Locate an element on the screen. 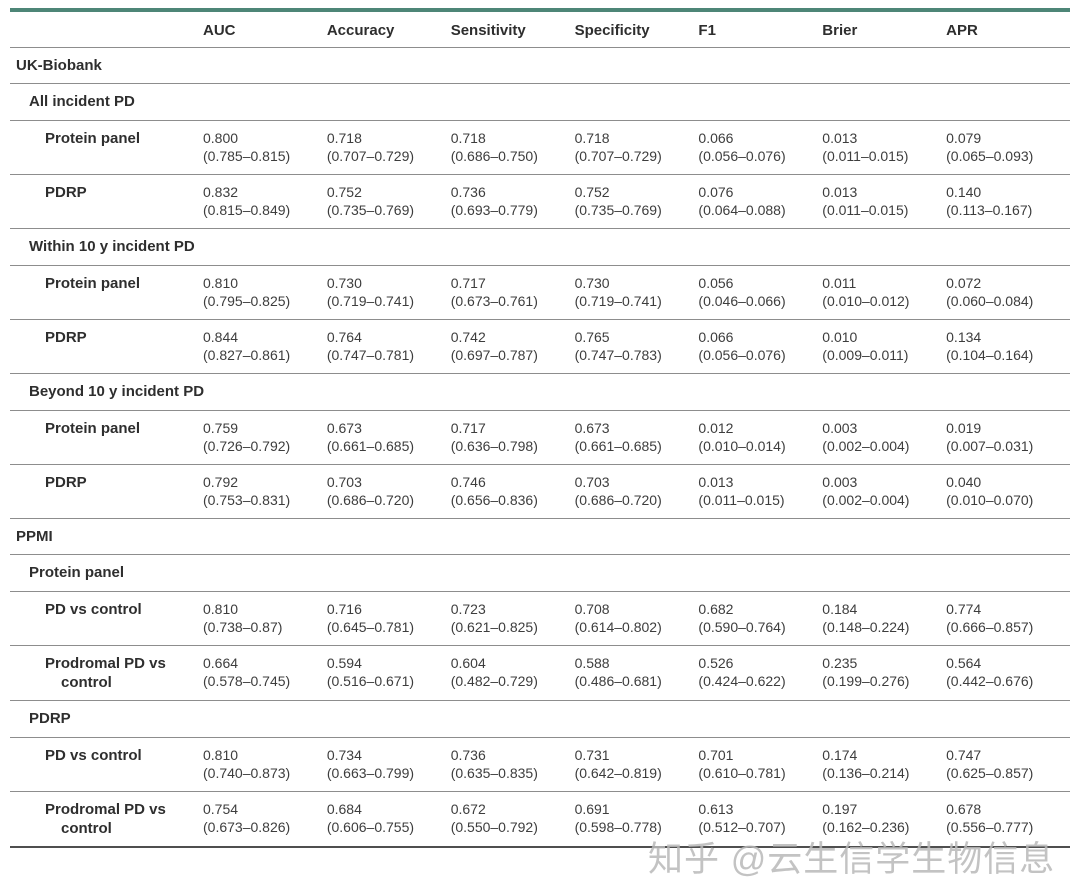 This screenshot has height=893, width=1080. metric-value: 0.678 is located at coordinates (964, 809).